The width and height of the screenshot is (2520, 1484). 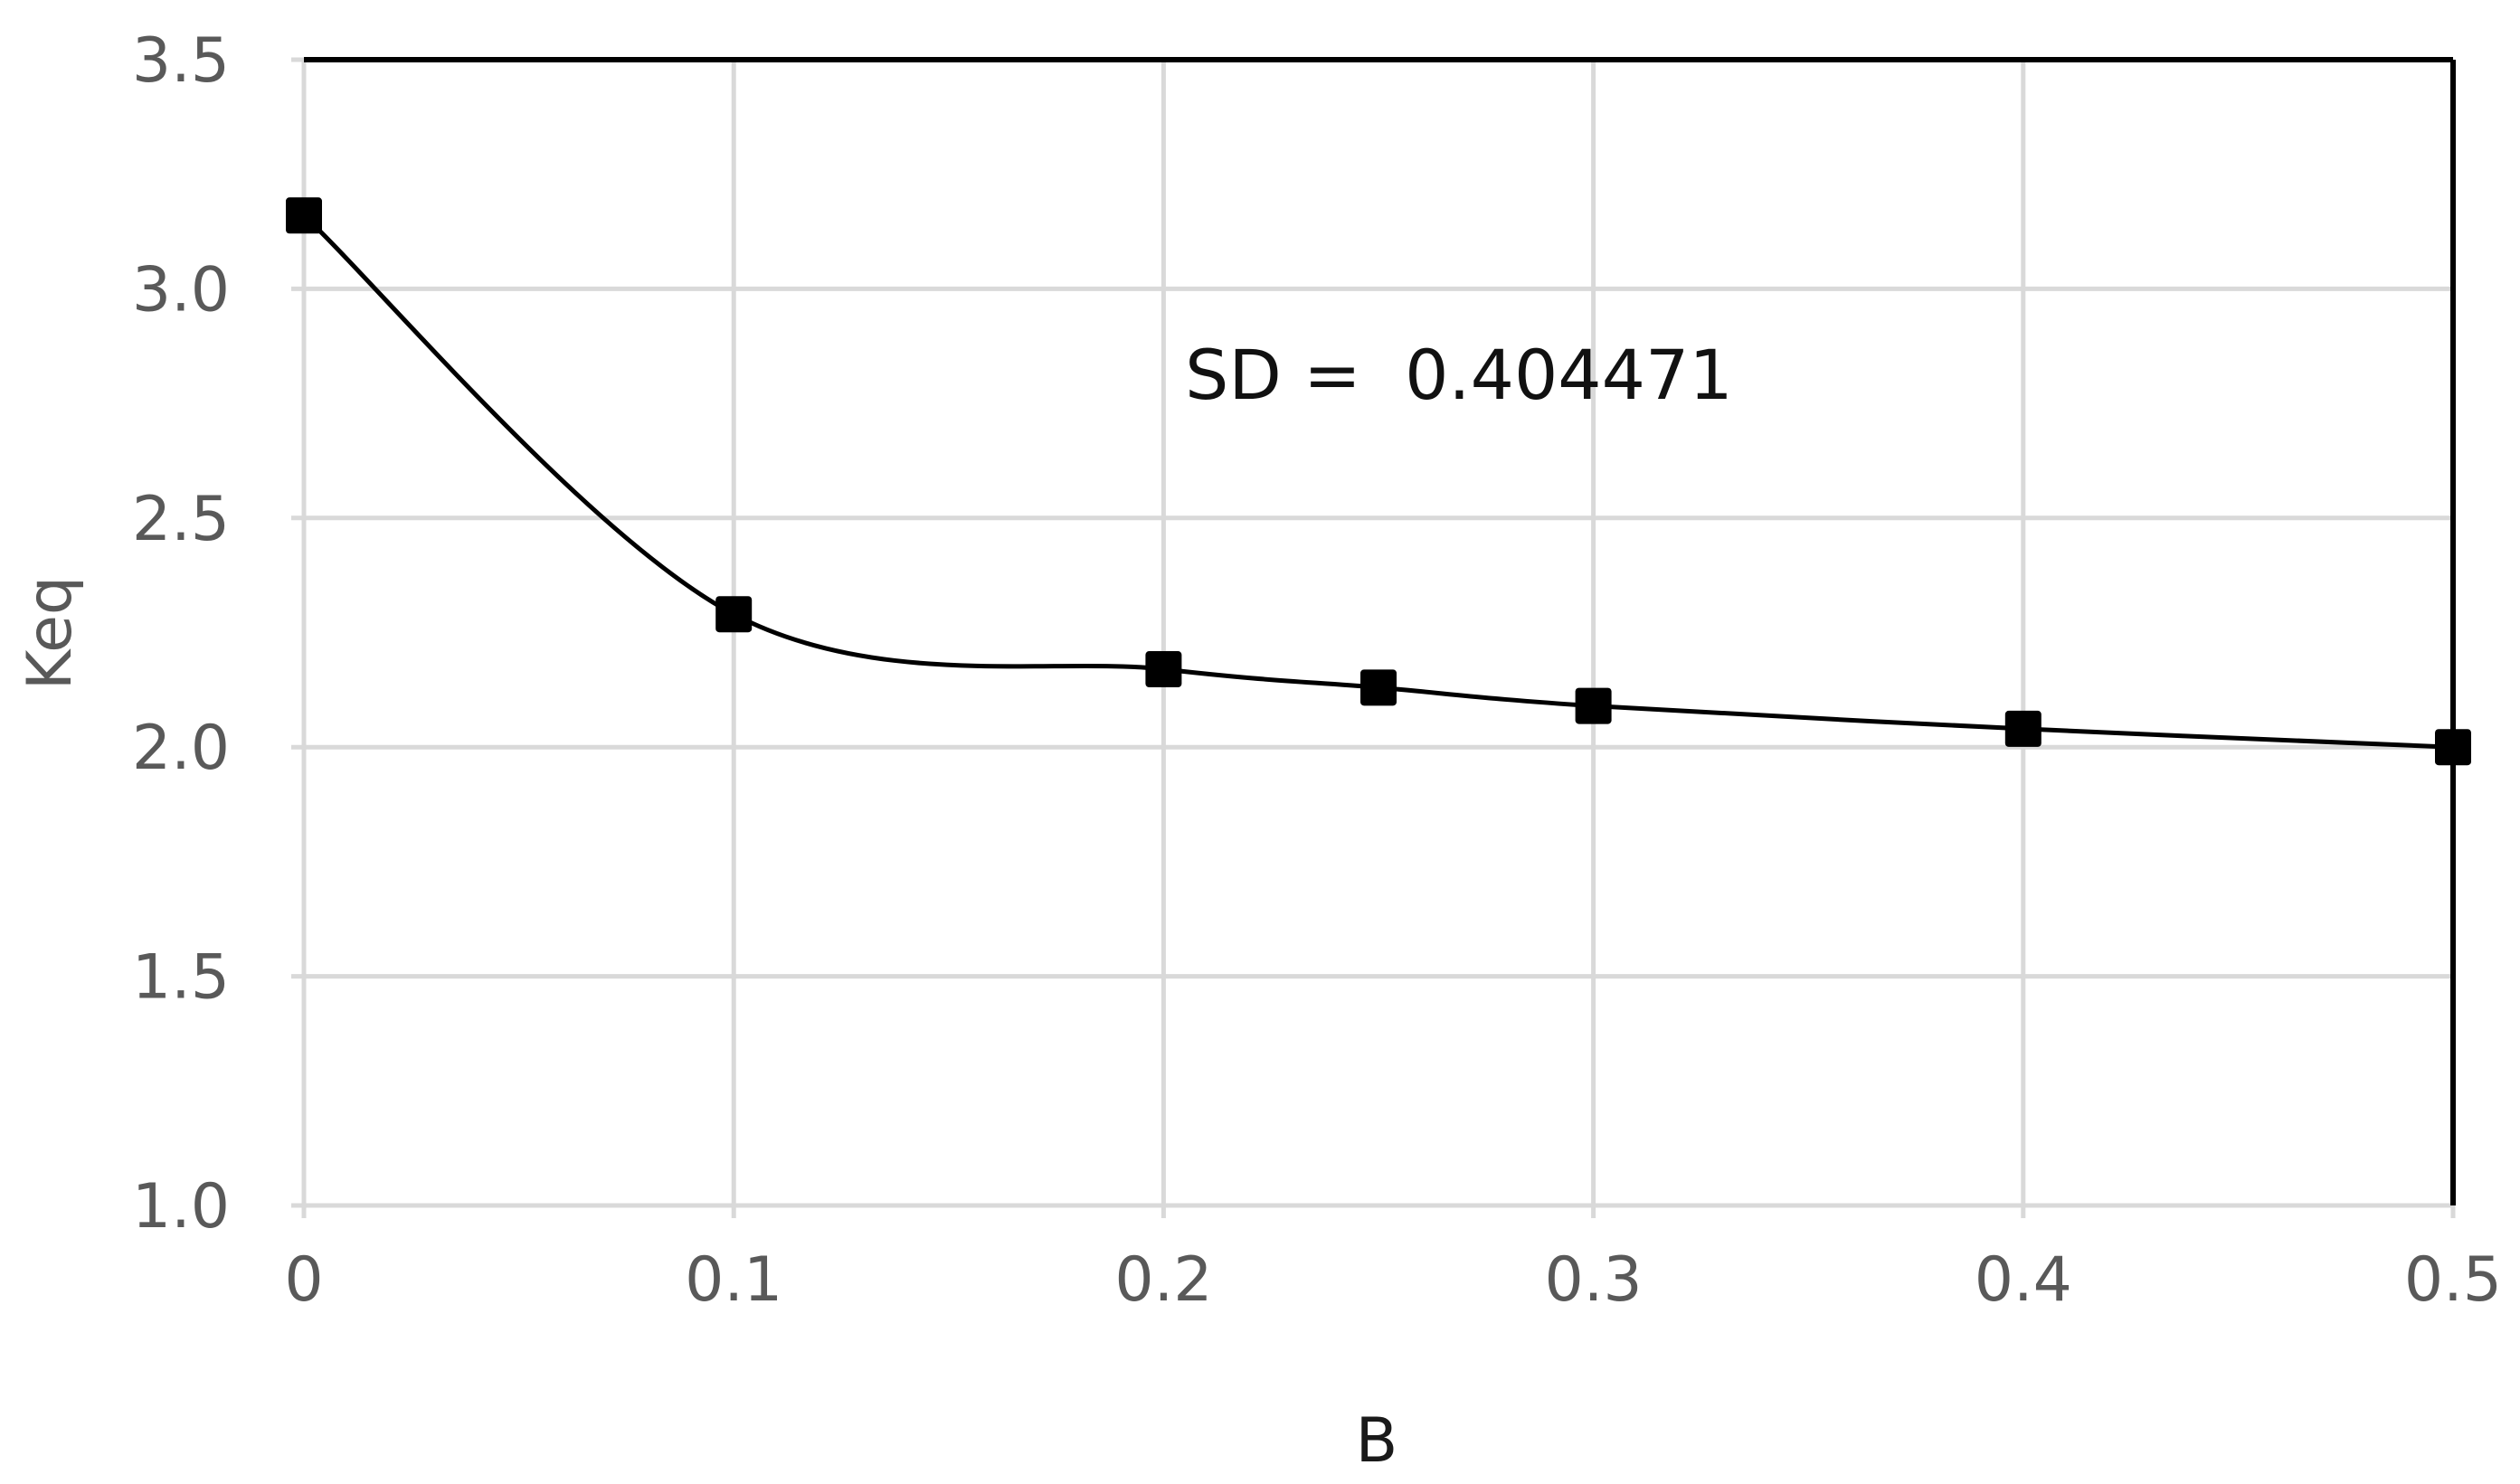 What do you see at coordinates (181, 634) in the screenshot?
I see `y-tick-labels: 1.0 1.5 2.0 2.5 3.0 3.5` at bounding box center [181, 634].